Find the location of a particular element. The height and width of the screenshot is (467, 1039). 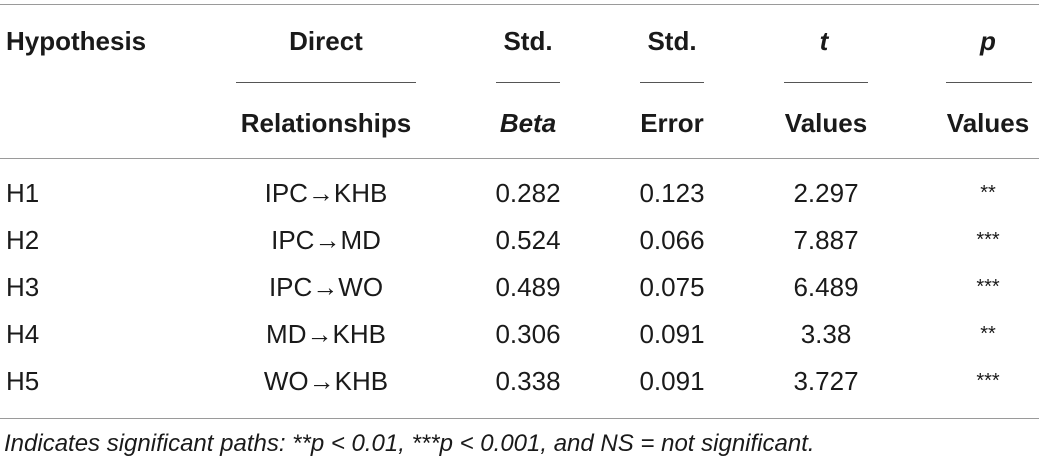

header-bottom-rule is located at coordinates (519, 158).